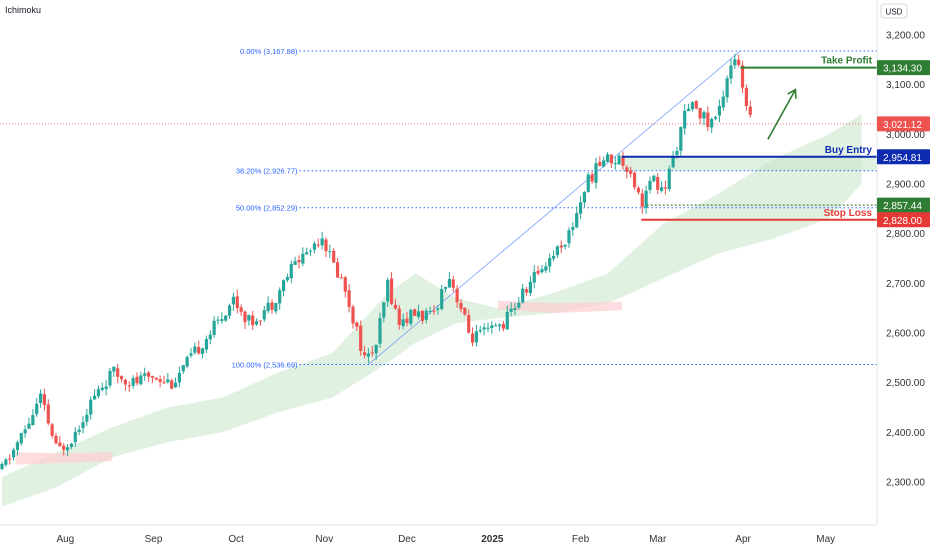 The width and height of the screenshot is (932, 550). Describe the element at coordinates (905, 284) in the screenshot. I see `y-tick-label: 2,700.00` at that location.